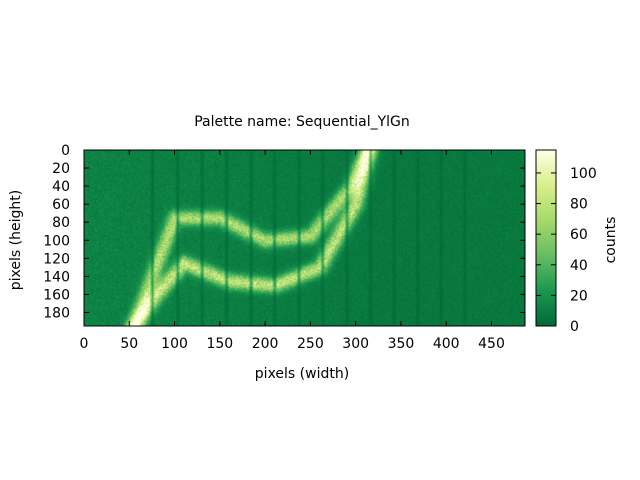  Describe the element at coordinates (61, 169) in the screenshot. I see `y-tick-label: 20` at that location.